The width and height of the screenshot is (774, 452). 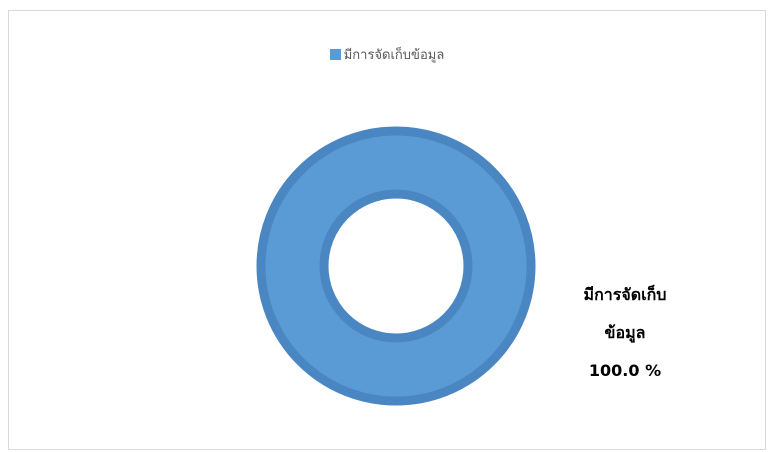 I want to click on chart-legend: มีการจัดเก็บข้อมูล, so click(x=387, y=54).